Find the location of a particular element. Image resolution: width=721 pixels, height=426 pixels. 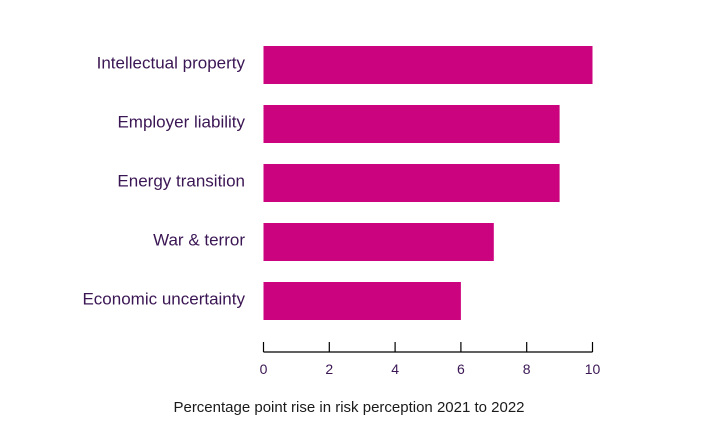

category-label: Intellectual property is located at coordinates (171, 62).